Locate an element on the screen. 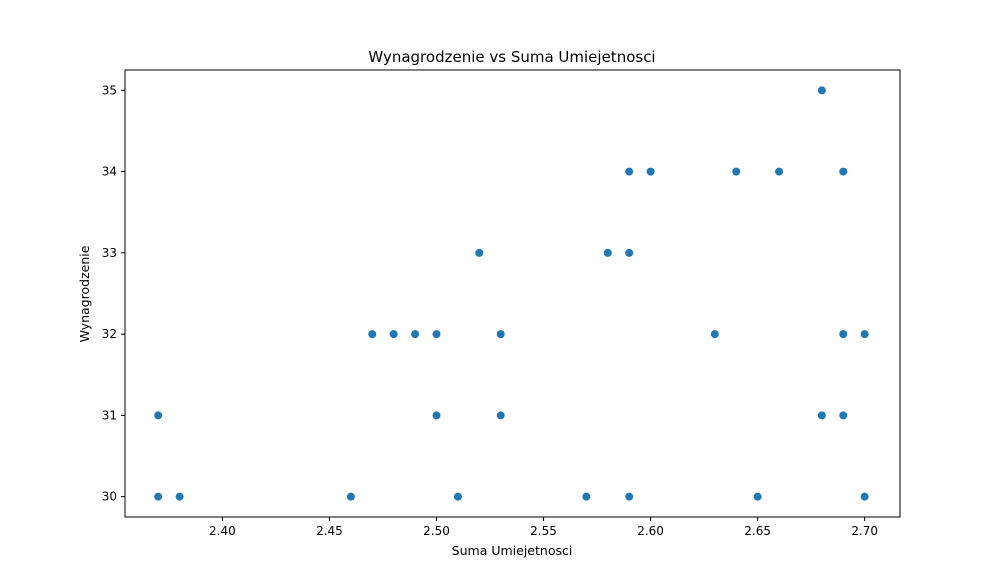 This screenshot has width=1000, height=581. y-tick-label: 35 is located at coordinates (109, 90).